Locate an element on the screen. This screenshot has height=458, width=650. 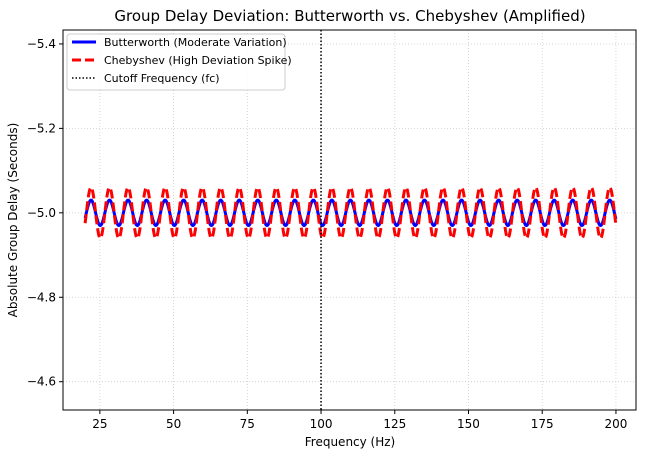
y-axis-label: Absolute Group Delay (Seconds) is located at coordinates (13, 220).